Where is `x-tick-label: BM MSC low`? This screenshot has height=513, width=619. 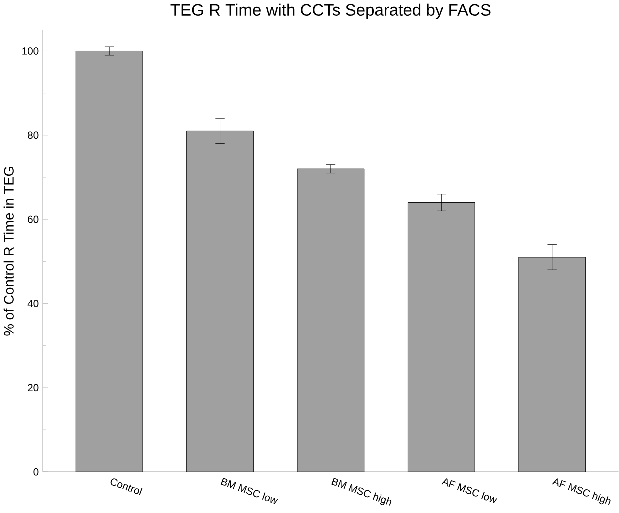
x-tick-label: BM MSC low is located at coordinates (249, 491).